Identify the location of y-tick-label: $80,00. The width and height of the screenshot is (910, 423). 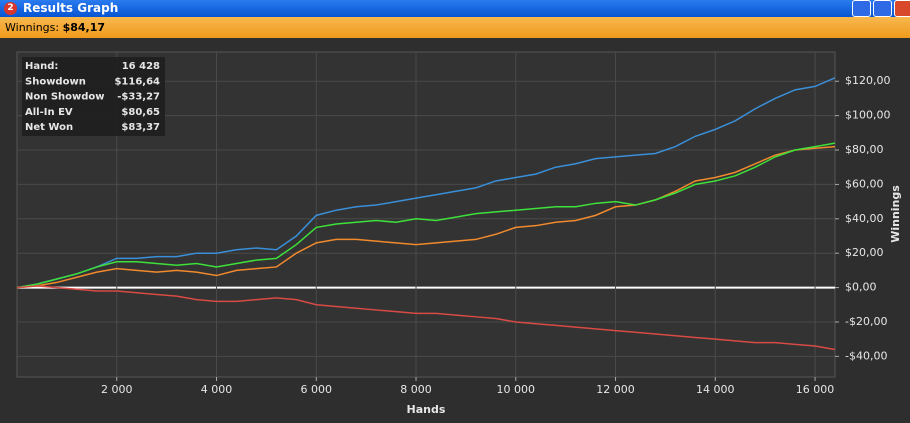
(864, 149).